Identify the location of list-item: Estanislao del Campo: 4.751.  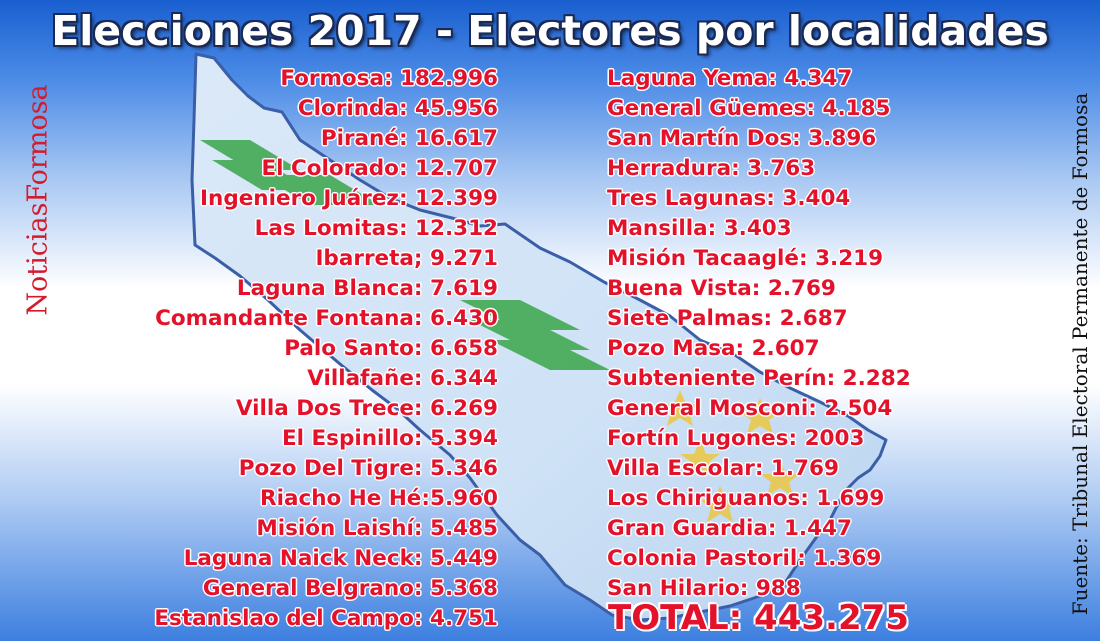
(326, 618).